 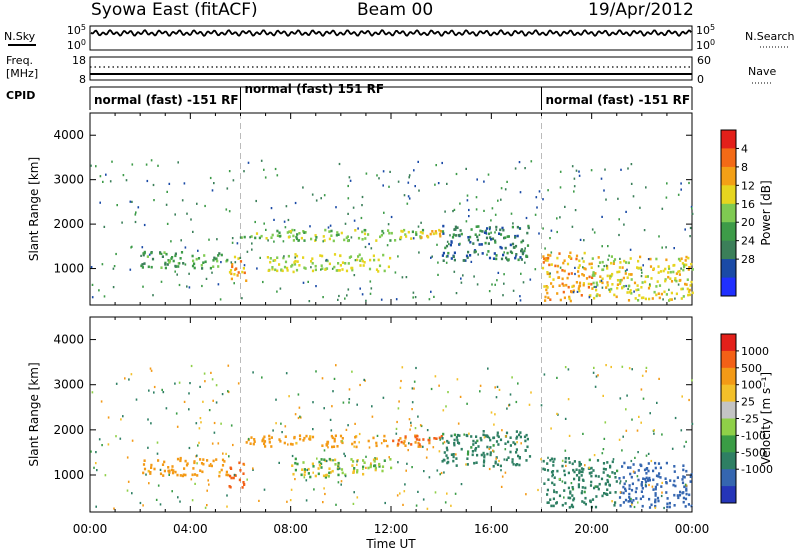 What do you see at coordinates (728, 158) in the screenshot?
I see `power-colorbar-swatch` at bounding box center [728, 158].